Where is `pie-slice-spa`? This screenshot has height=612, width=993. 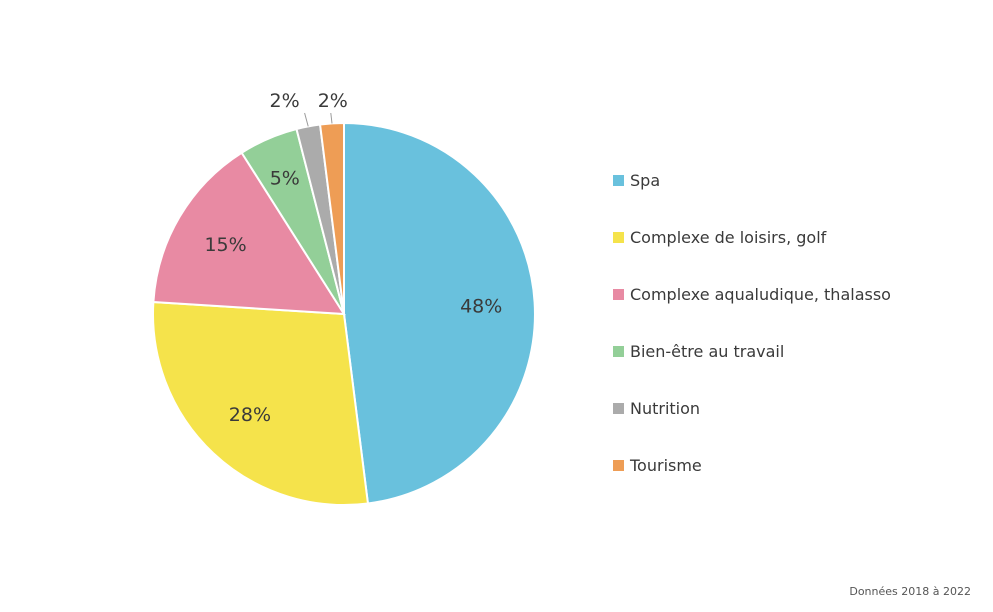
pie-slice-spa is located at coordinates (439, 313).